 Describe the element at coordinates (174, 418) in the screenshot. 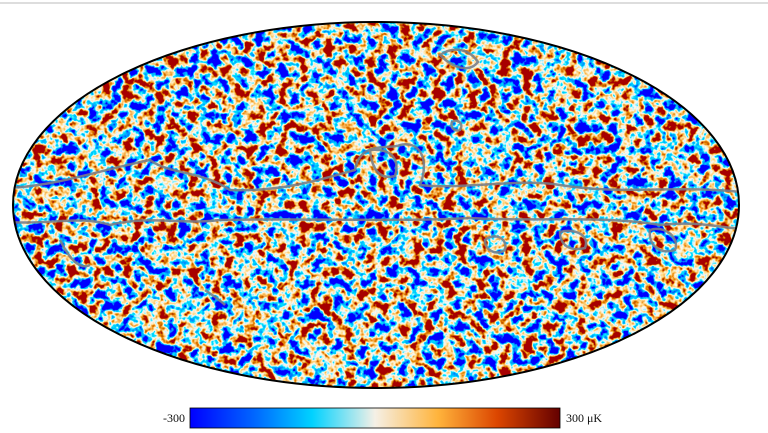

I see `colorbar-min-label: -300` at that location.